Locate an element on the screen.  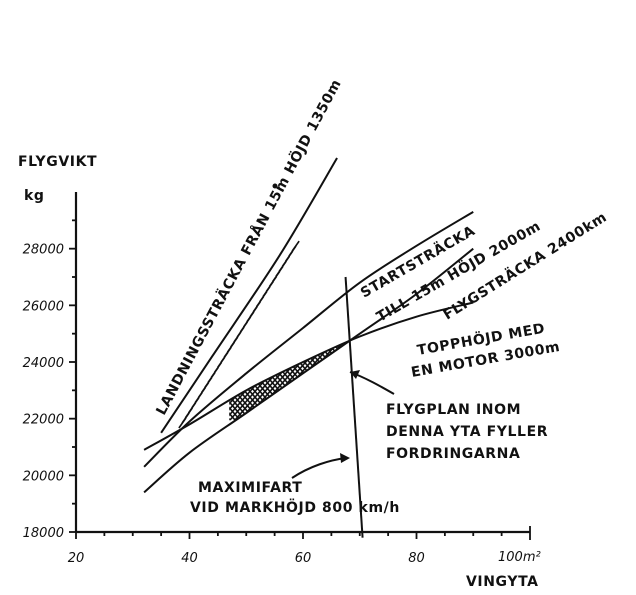
y-tick-label: 22000 is located at coordinates (43, 420).